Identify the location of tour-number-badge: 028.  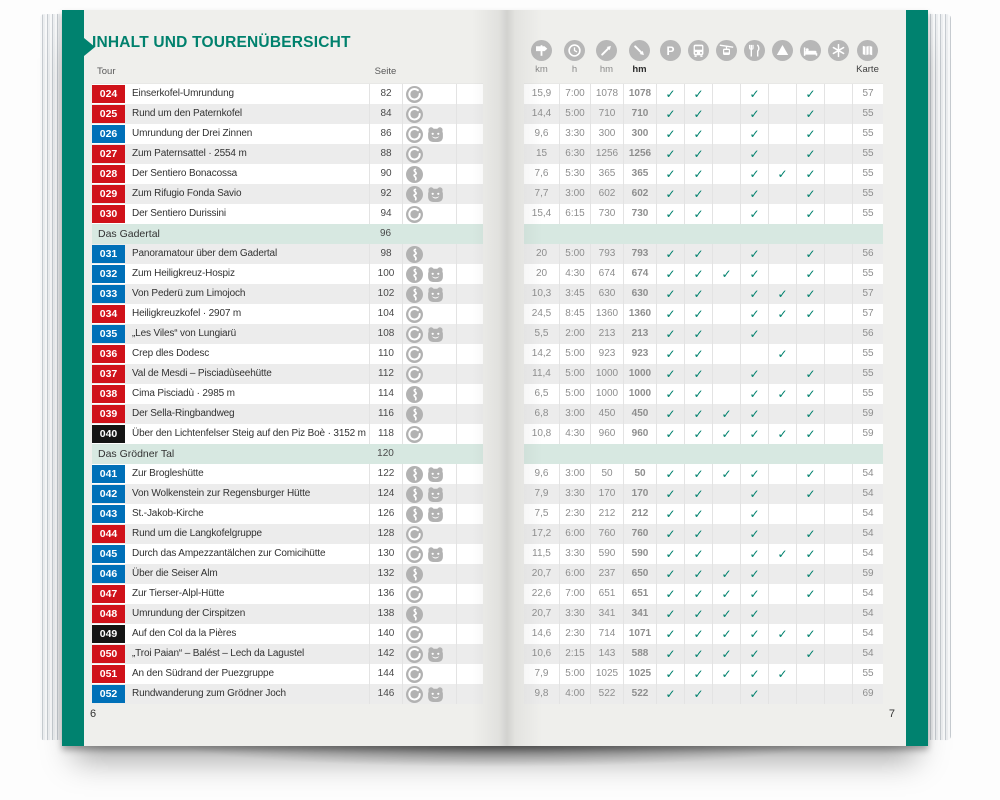
(108, 174).